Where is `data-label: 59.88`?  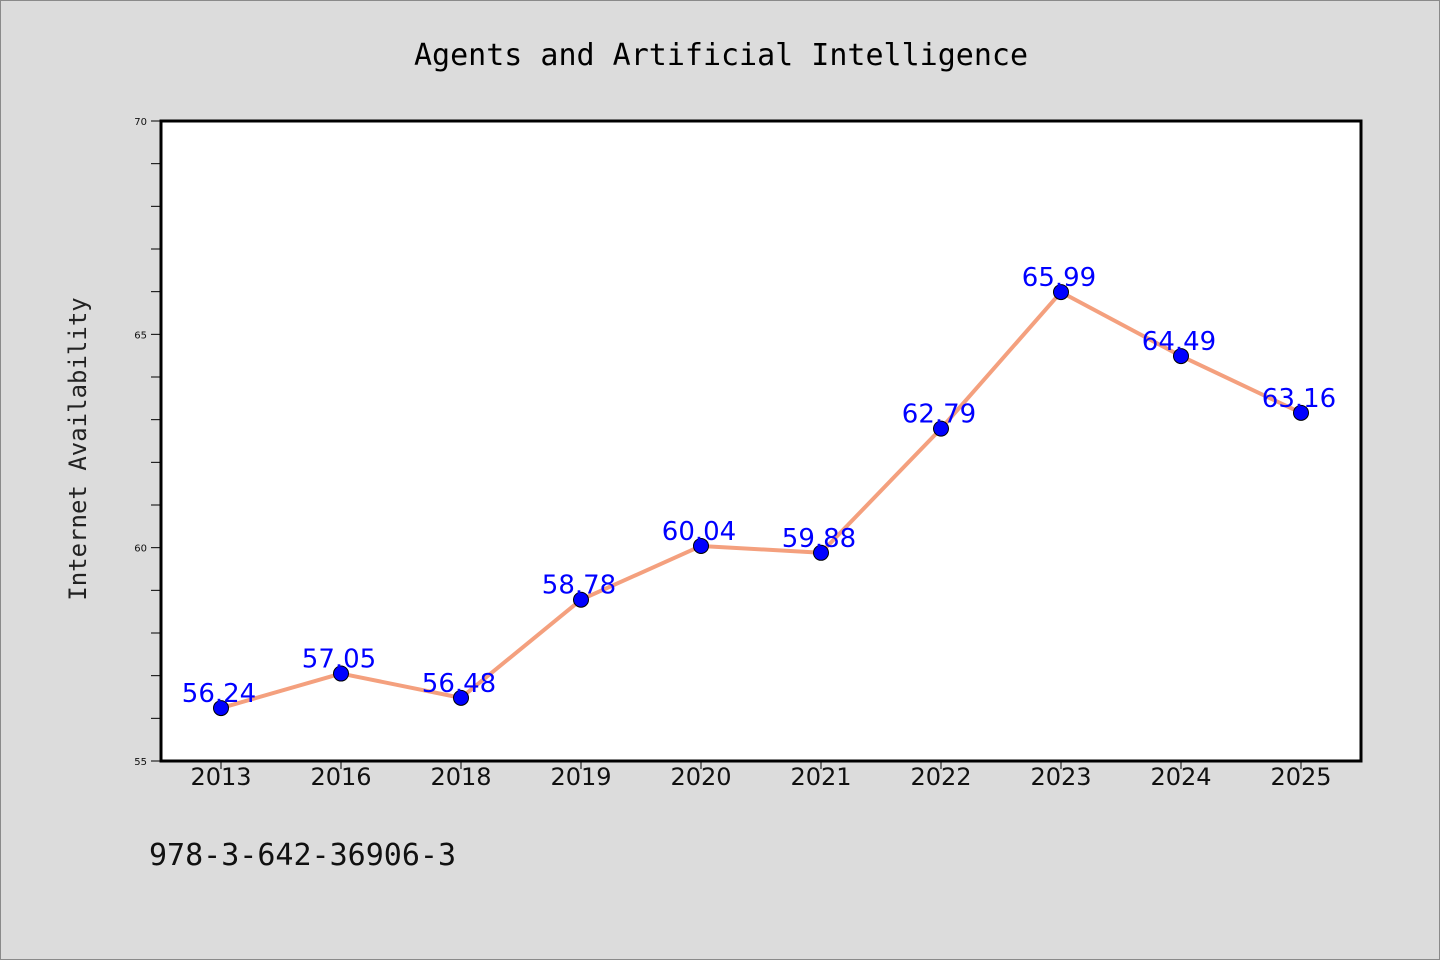 data-label: 59.88 is located at coordinates (819, 539).